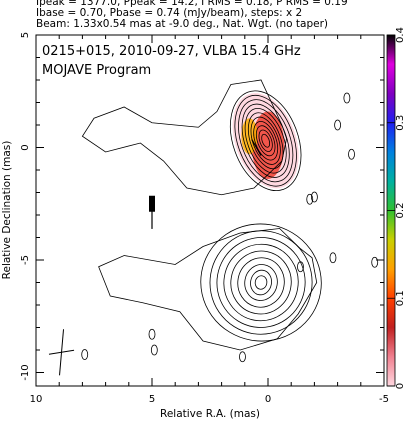 The width and height of the screenshot is (409, 424). I want to click on x-tick-label: -5, so click(384, 399).